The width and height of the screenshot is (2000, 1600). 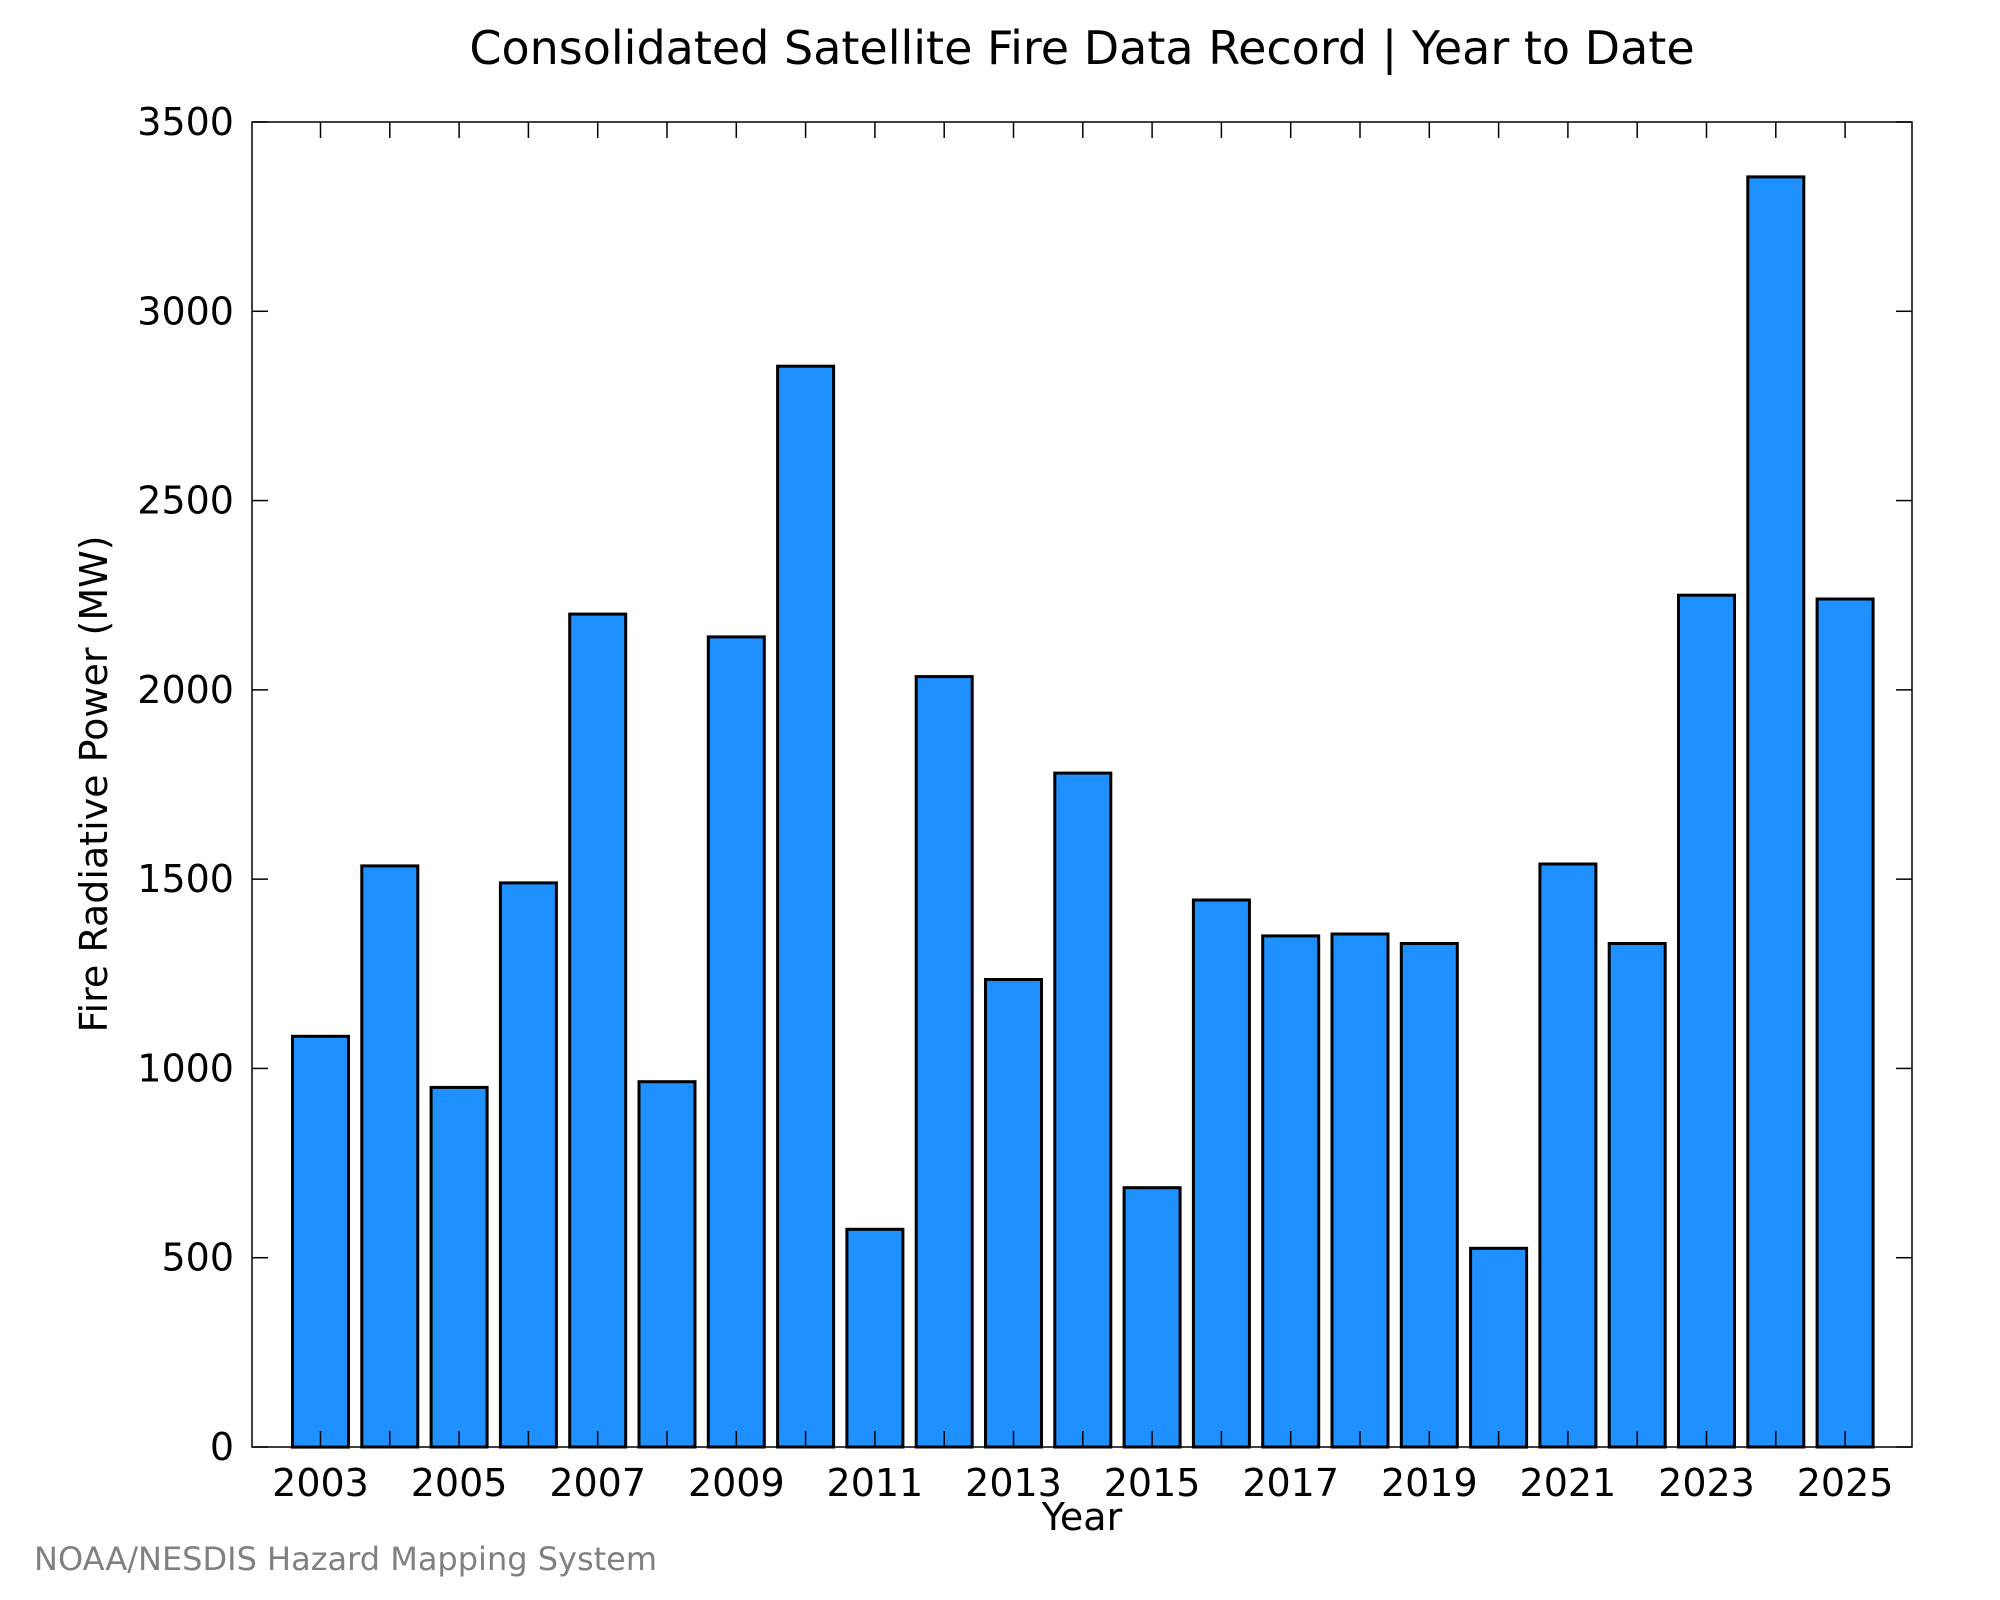 What do you see at coordinates (1568, 1155) in the screenshot?
I see `bar-2021` at bounding box center [1568, 1155].